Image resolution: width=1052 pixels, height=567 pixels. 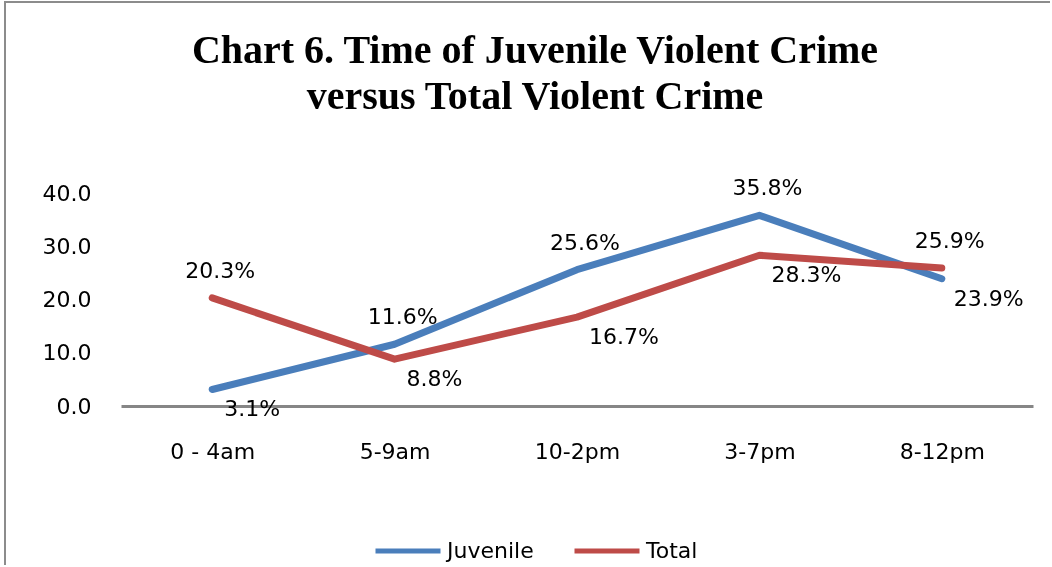 I want to click on x-tick-label: 5-9am, so click(x=395, y=451).